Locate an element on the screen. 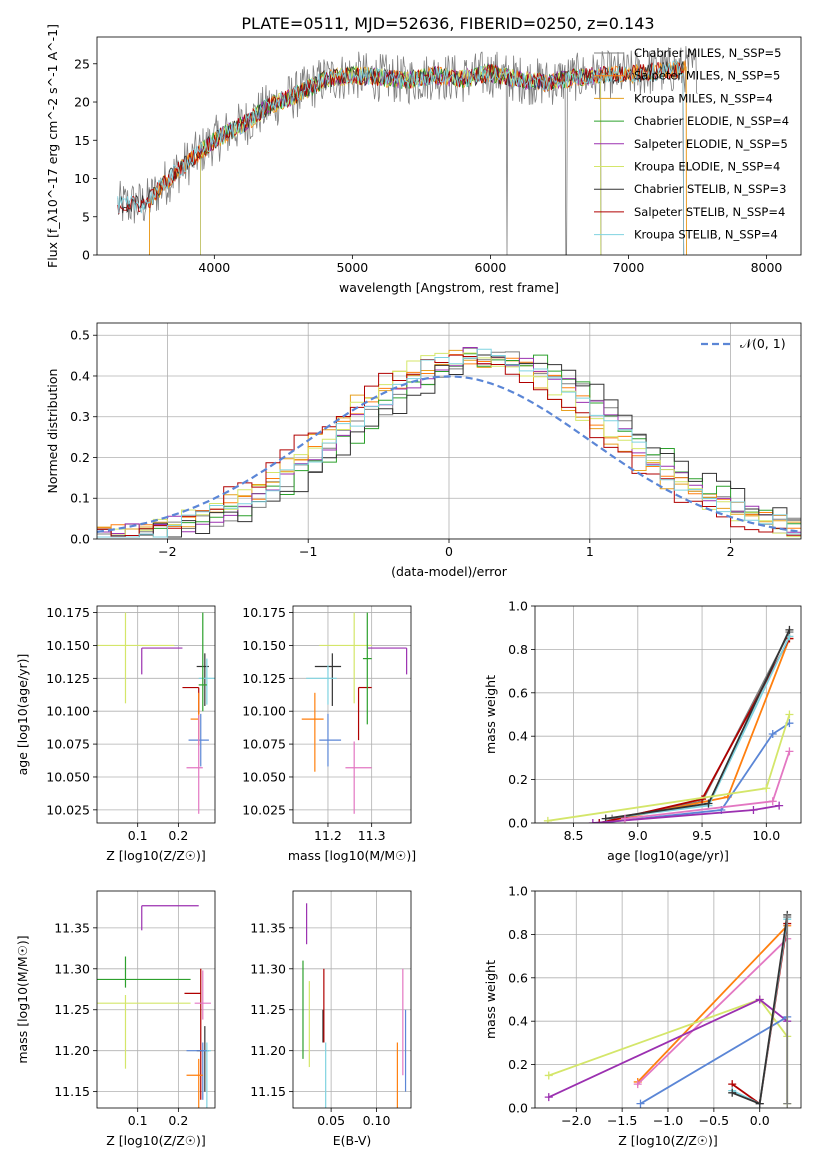 The image size is (819, 1170). y-tick-label: 11.20 is located at coordinates (72, 1050).